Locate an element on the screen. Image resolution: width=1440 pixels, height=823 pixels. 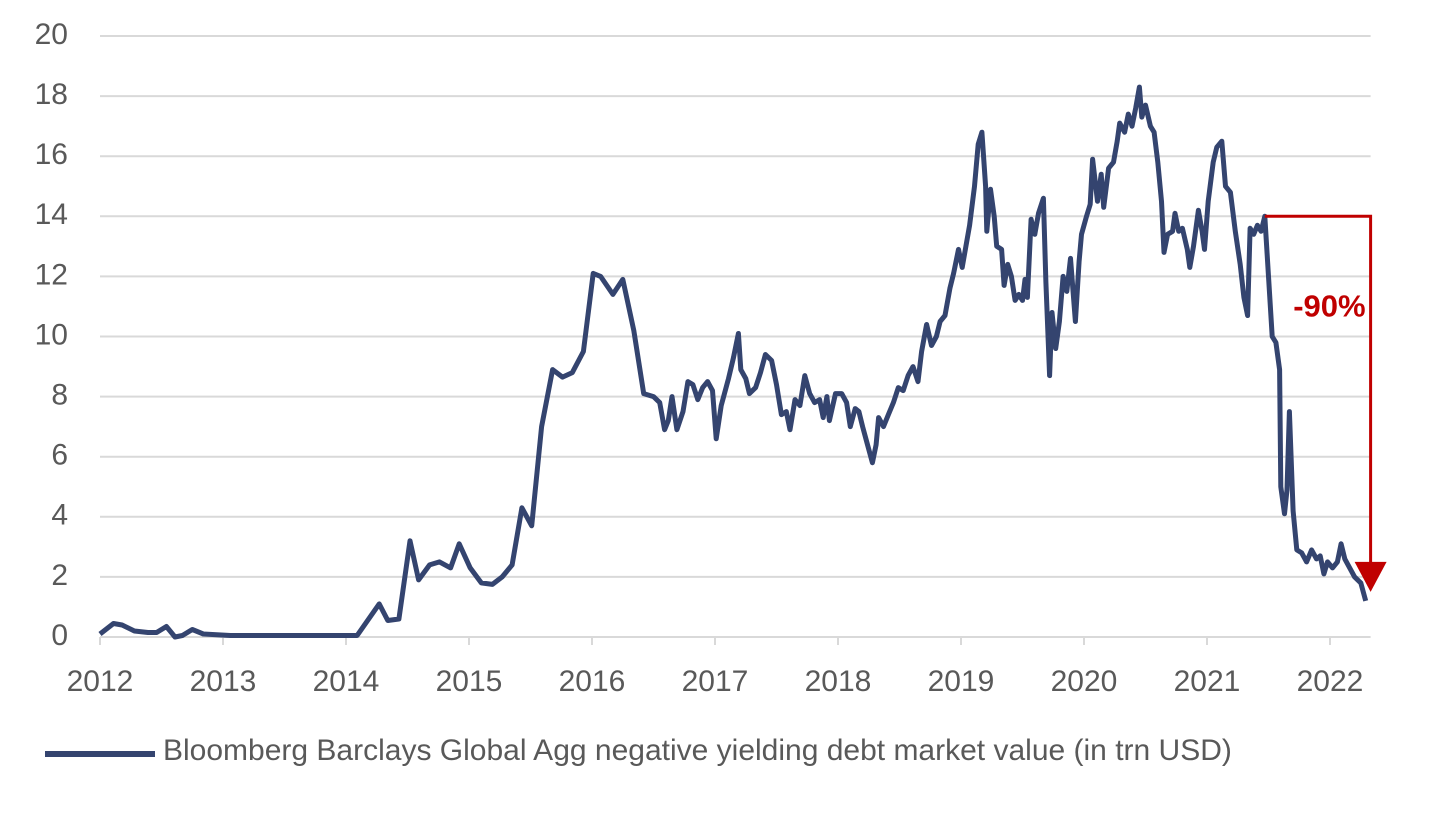
y-tick-label: 14 is located at coordinates (51, 214).